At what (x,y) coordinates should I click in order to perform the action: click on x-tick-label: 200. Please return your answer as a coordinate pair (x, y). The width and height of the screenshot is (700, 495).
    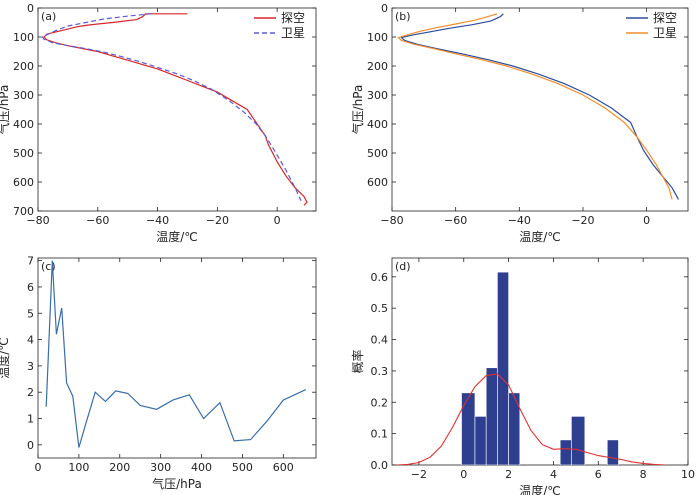
    Looking at the image, I should click on (119, 467).